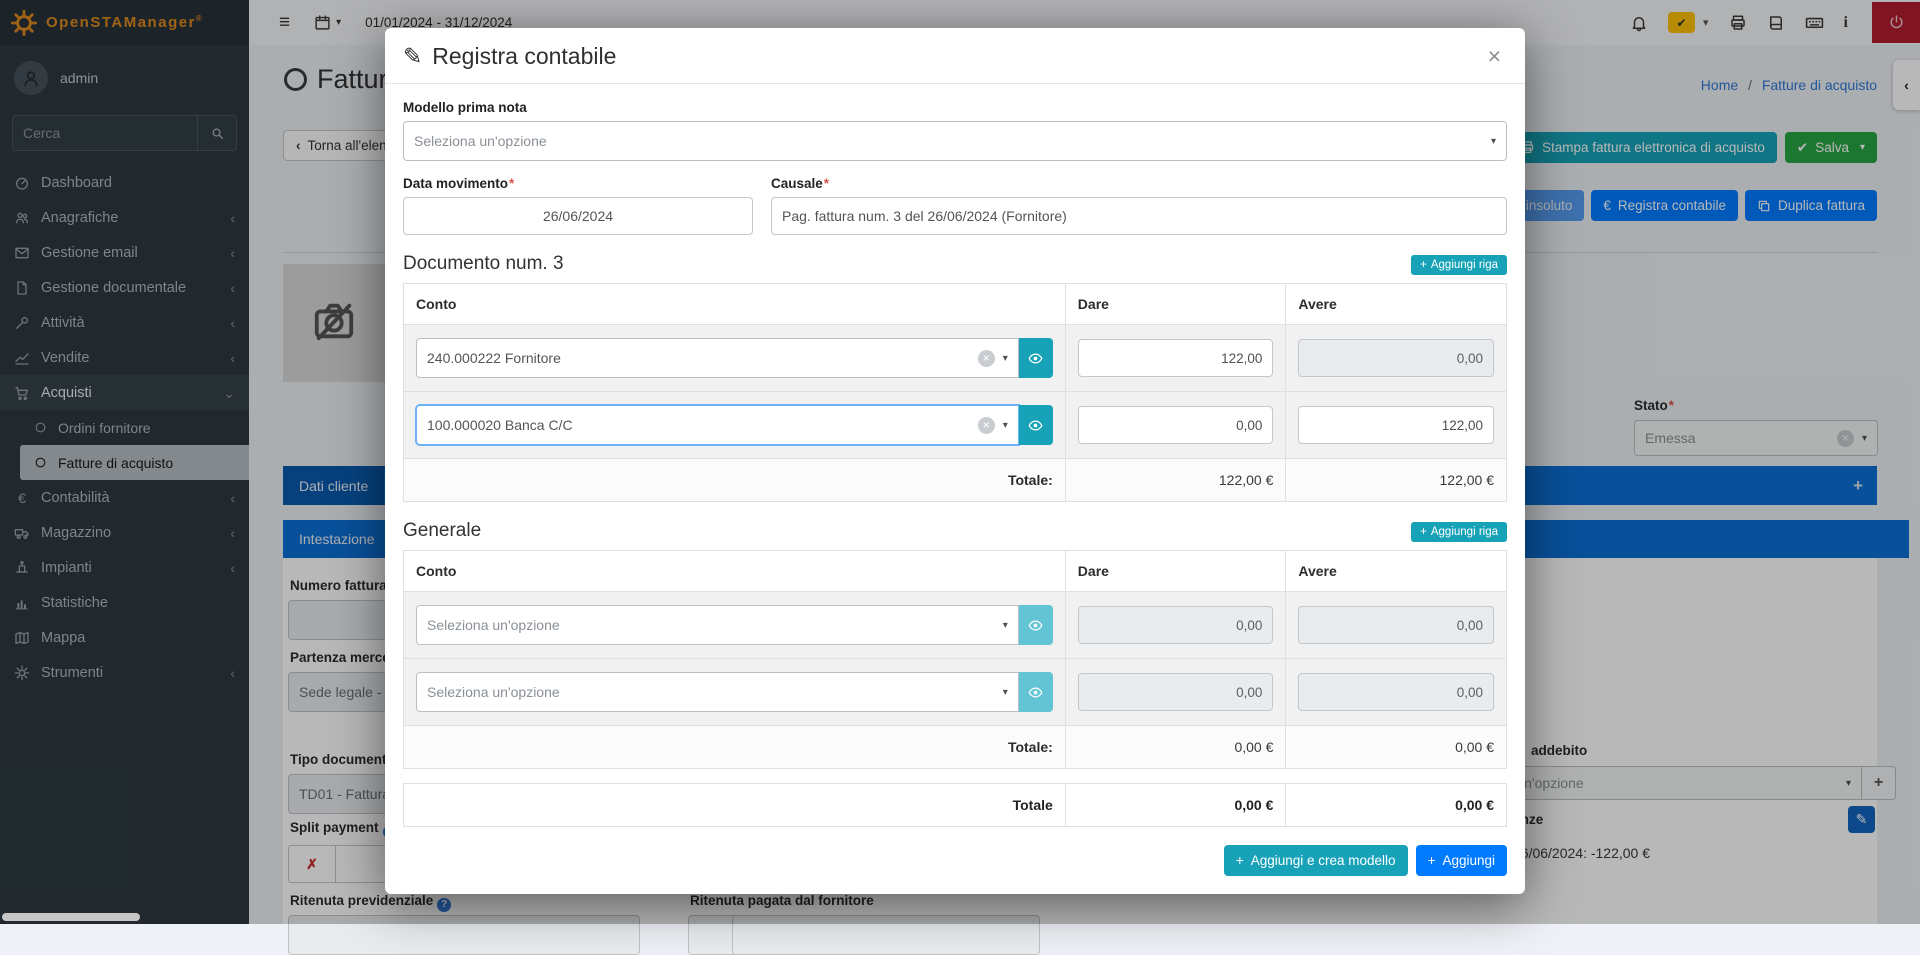 The width and height of the screenshot is (1920, 955). Describe the element at coordinates (1175, 805) in the screenshot. I see `grand-total-dare: 0,00 €` at that location.